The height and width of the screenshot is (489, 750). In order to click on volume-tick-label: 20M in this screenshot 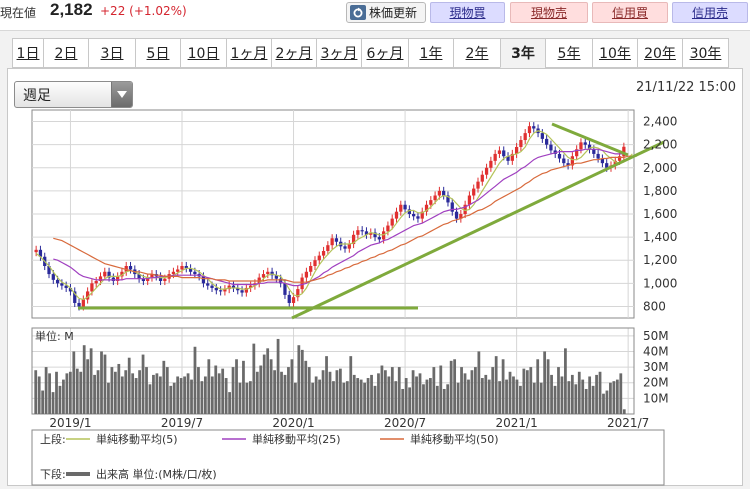, I will do `click(656, 383)`.